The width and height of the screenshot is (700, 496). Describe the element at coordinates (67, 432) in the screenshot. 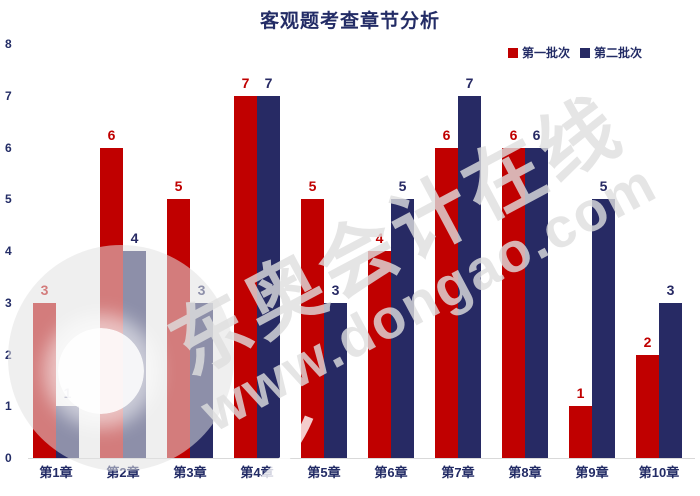

I see `bar-第1章-第二批次` at that location.